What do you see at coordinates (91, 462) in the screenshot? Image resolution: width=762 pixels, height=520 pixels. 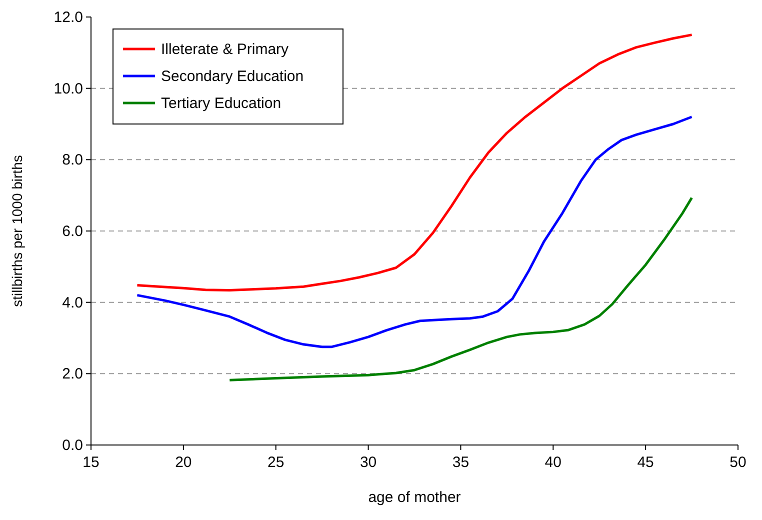 I see `x-tick-label: 15` at bounding box center [91, 462].